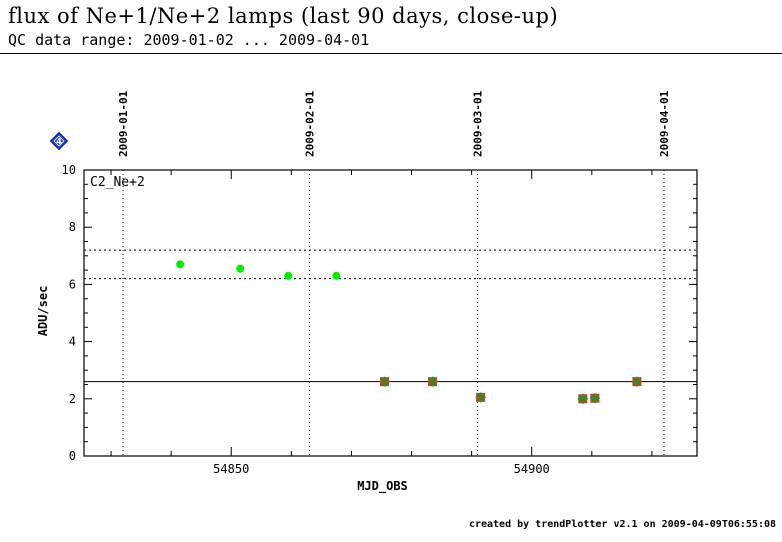 Image resolution: width=782 pixels, height=542 pixels. Describe the element at coordinates (189, 40) in the screenshot. I see `chart-subtitle: QC data range: 2009-01-02 ... 2009-04-01` at that location.